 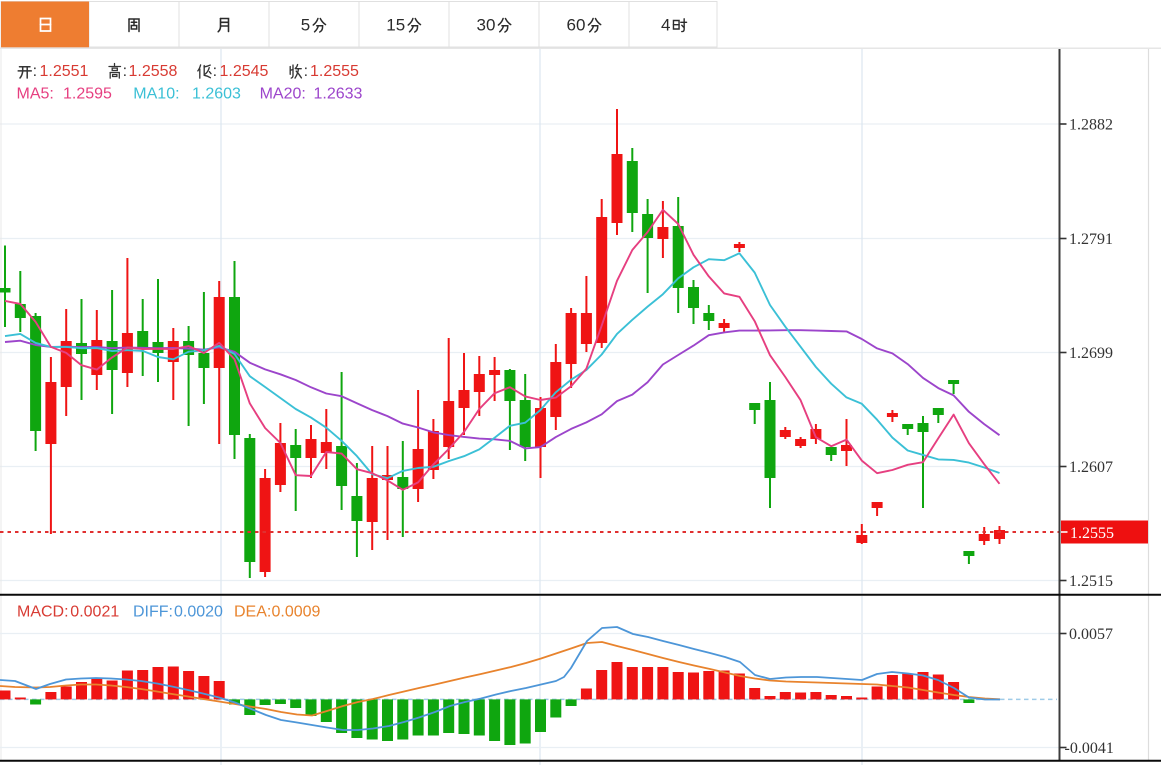 I want to click on svg-text: 1.2545, so click(x=244, y=71).